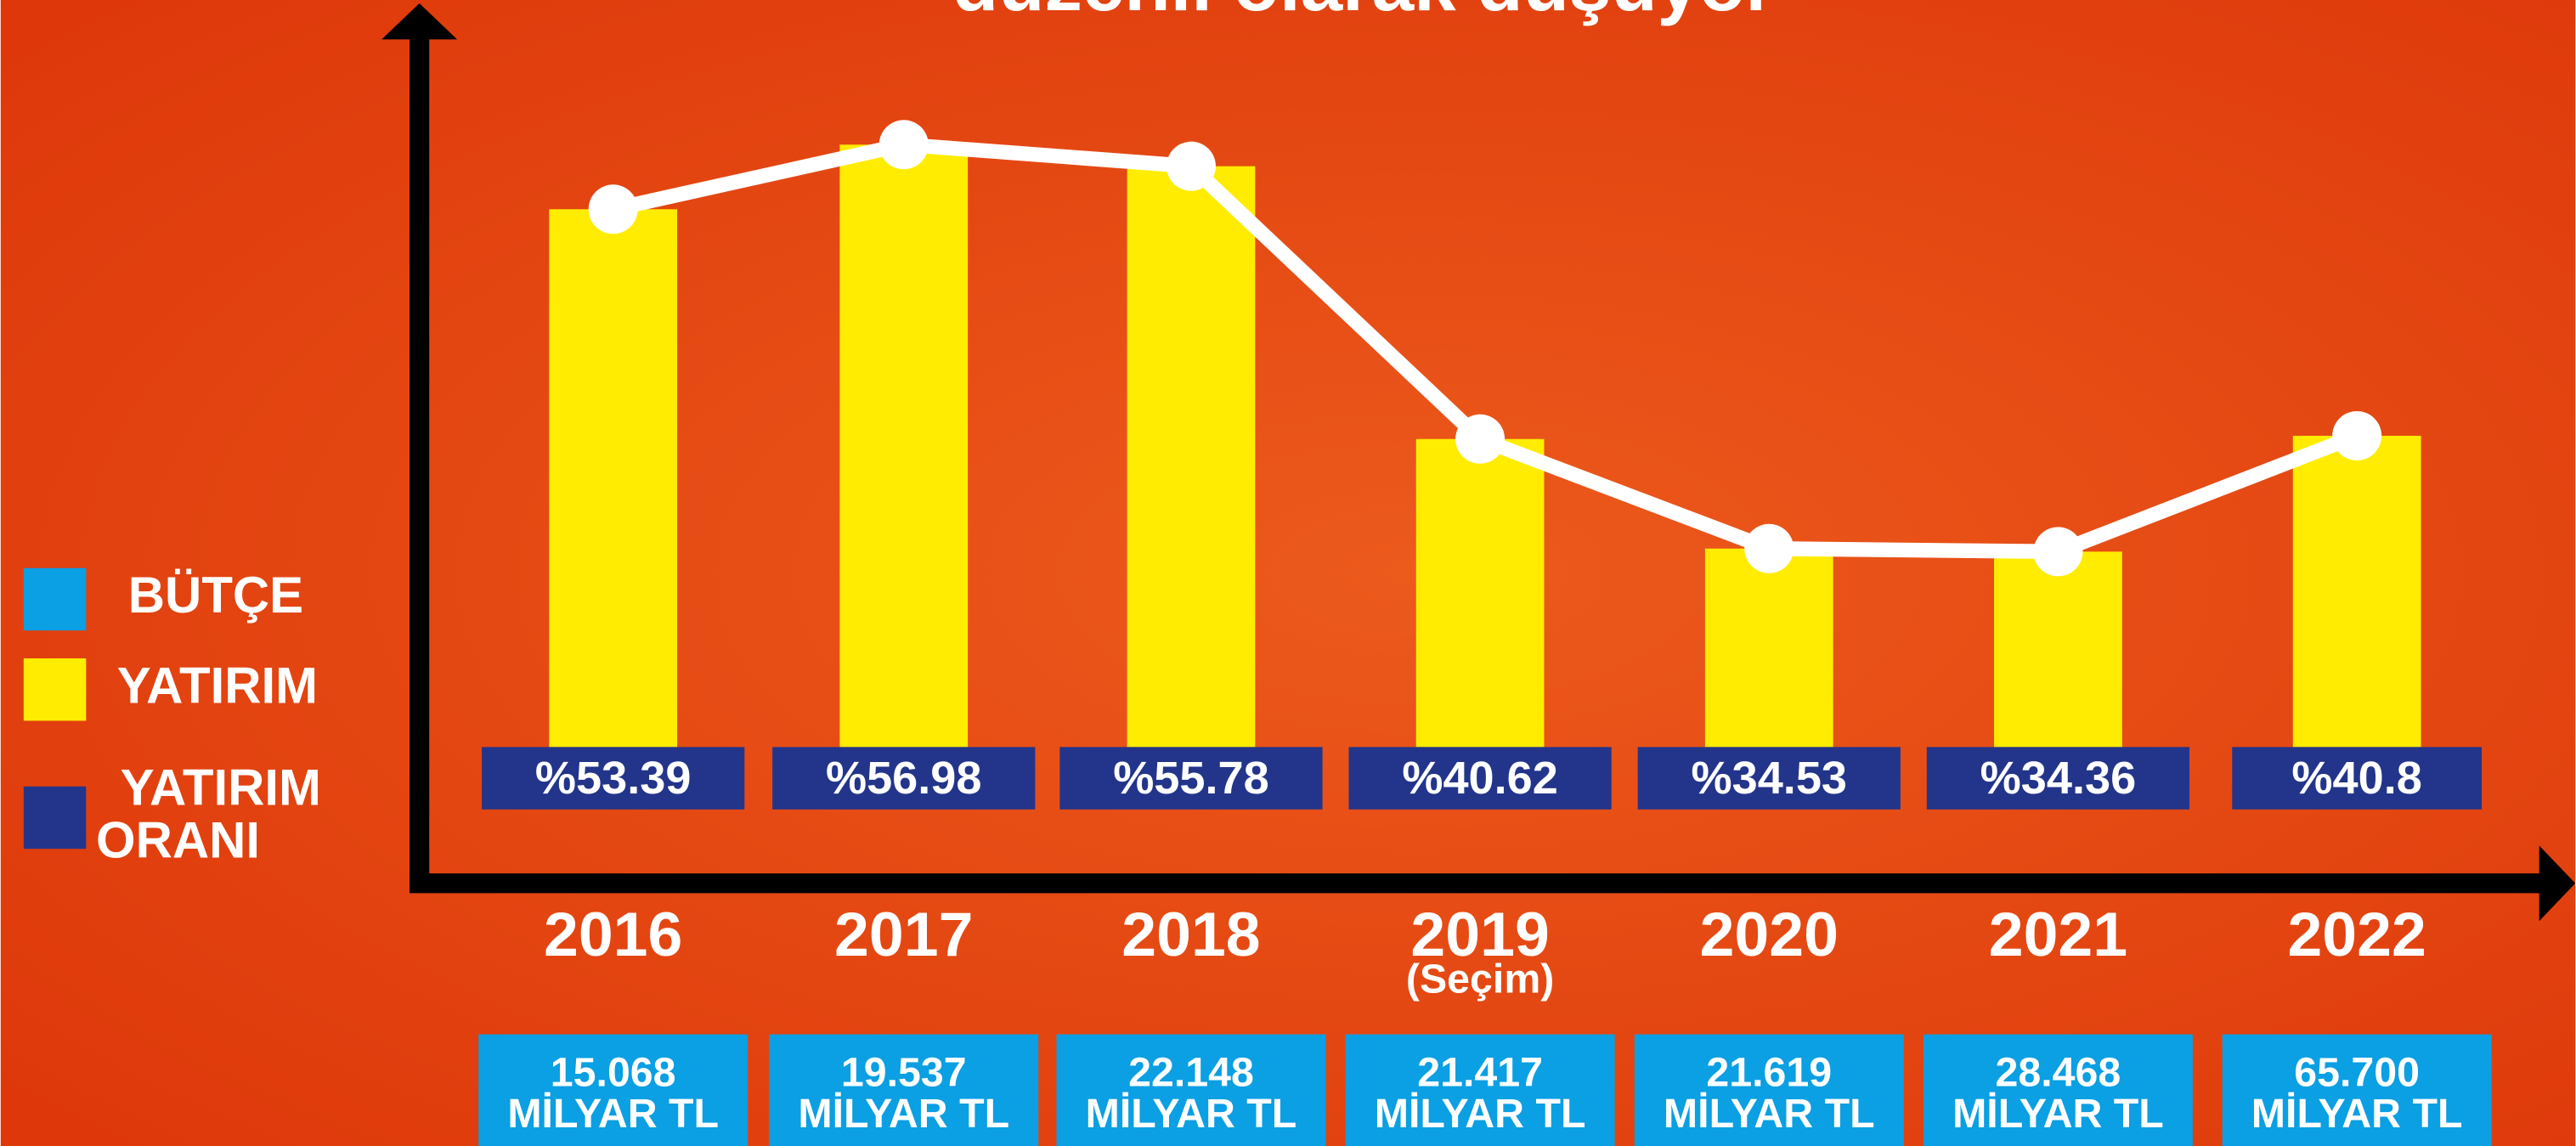  Describe the element at coordinates (1480, 979) in the screenshot. I see `annotation: (Seçim)` at that location.